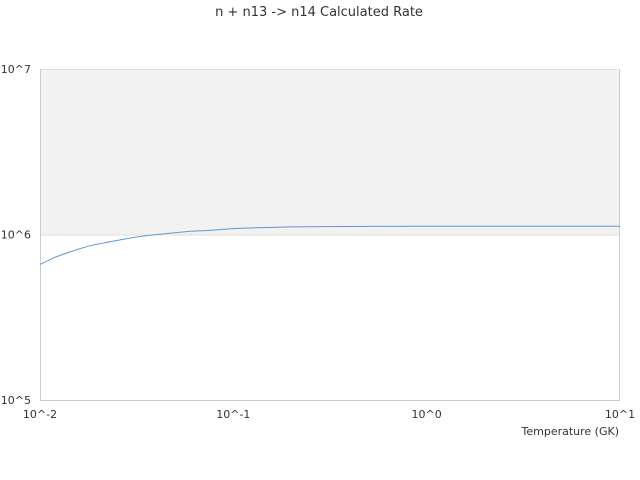 This screenshot has width=640, height=480. I want to click on y-tick-labels: 10^5 10^6 10^7, so click(16, 235).